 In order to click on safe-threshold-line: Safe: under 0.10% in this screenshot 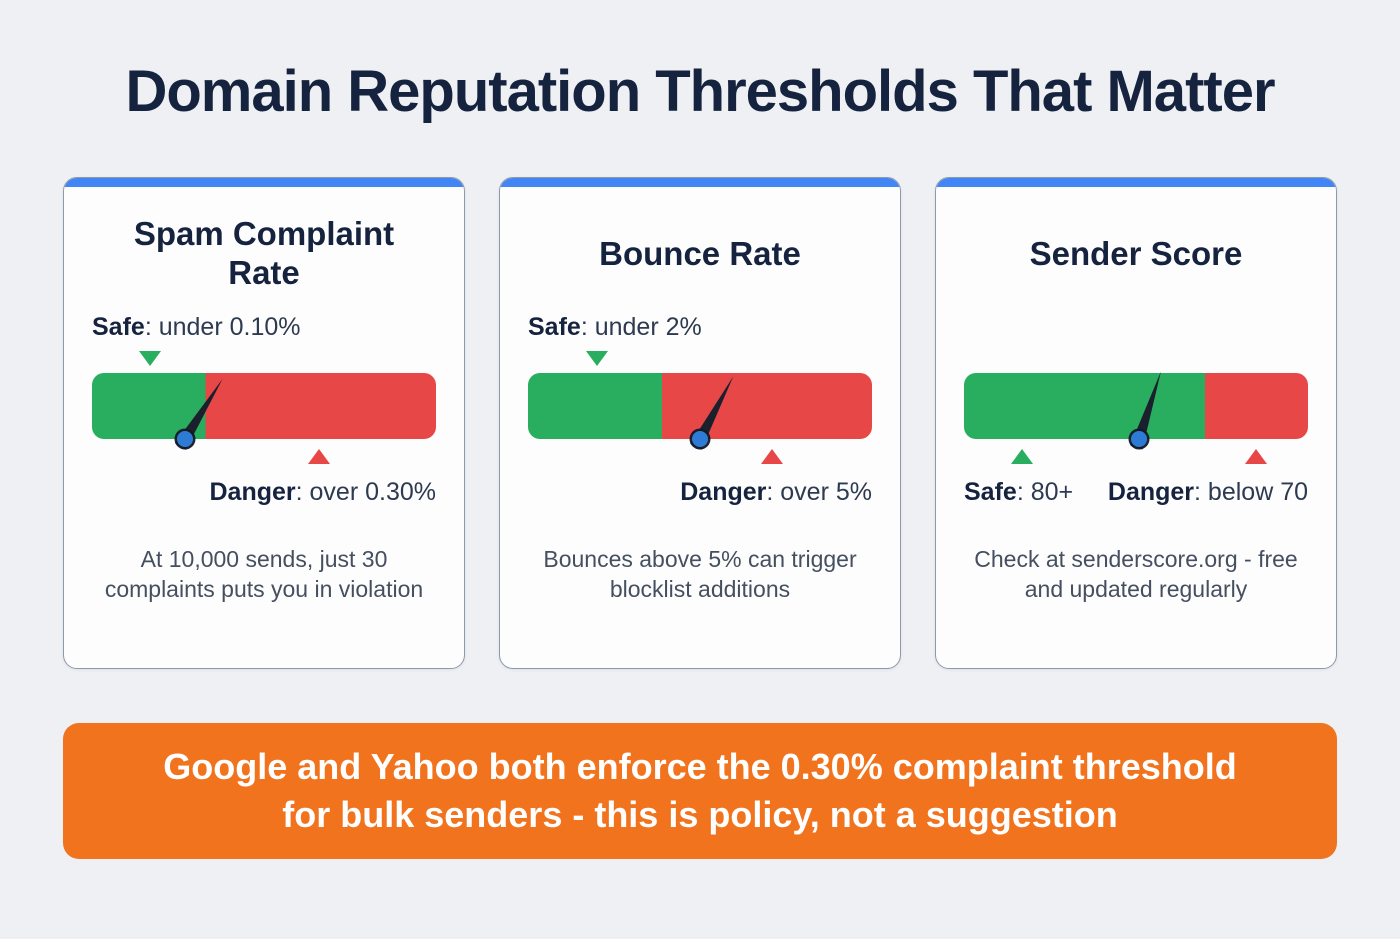, I will do `click(264, 327)`.